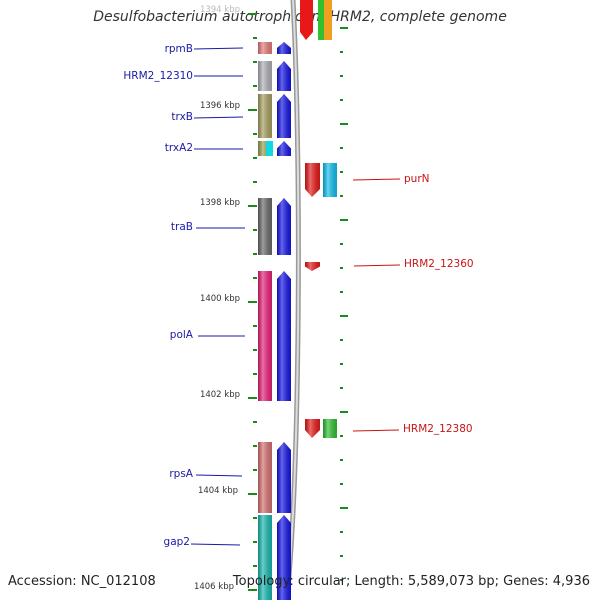 This screenshot has height=600, width=600. What do you see at coordinates (306, 20) in the screenshot?
I see `reverse-arrow` at bounding box center [306, 20].